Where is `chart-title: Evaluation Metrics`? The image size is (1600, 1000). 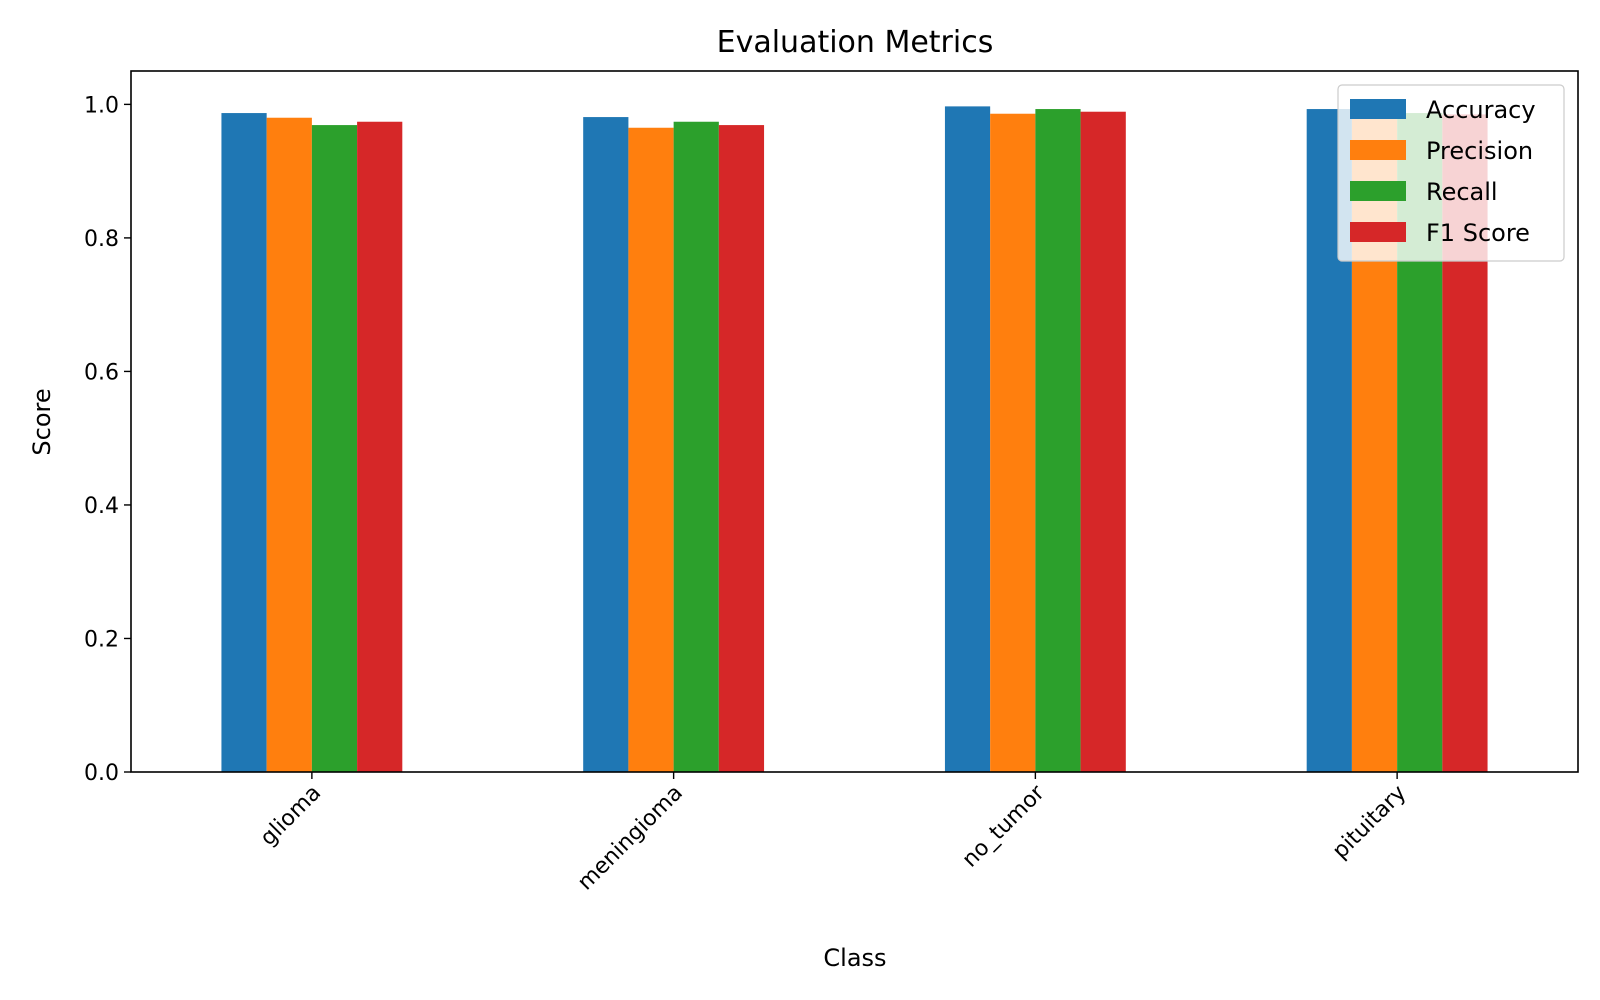 chart-title: Evaluation Metrics is located at coordinates (855, 42).